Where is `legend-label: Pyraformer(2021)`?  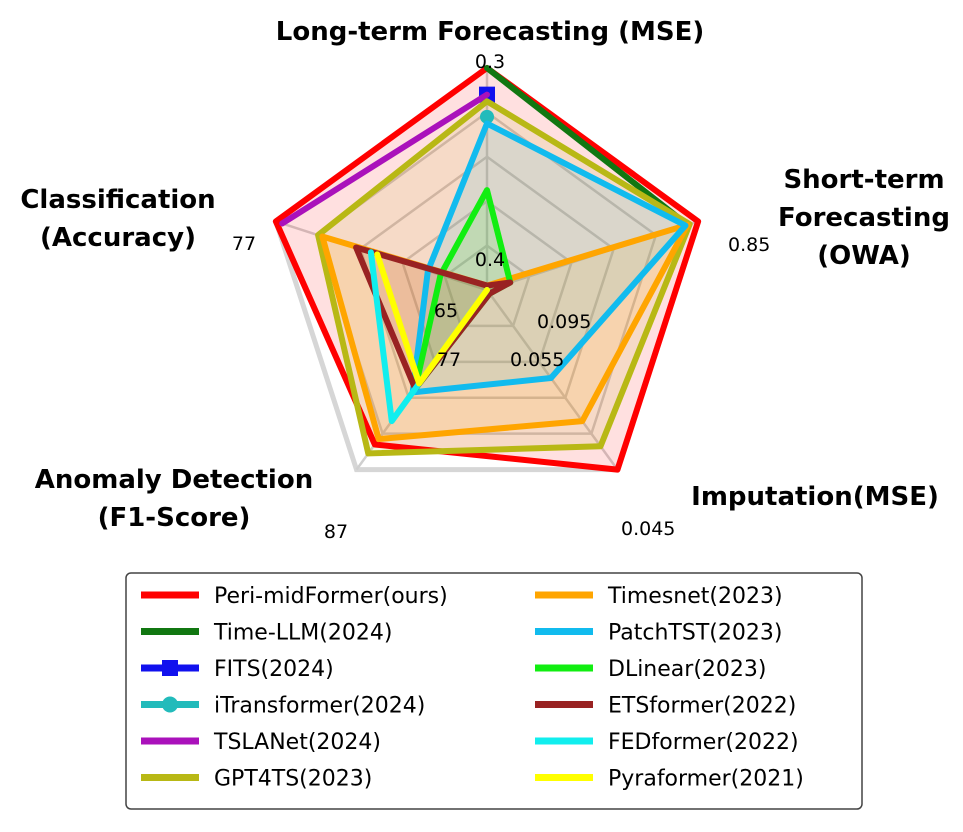
legend-label: Pyraformer(2021) is located at coordinates (706, 779).